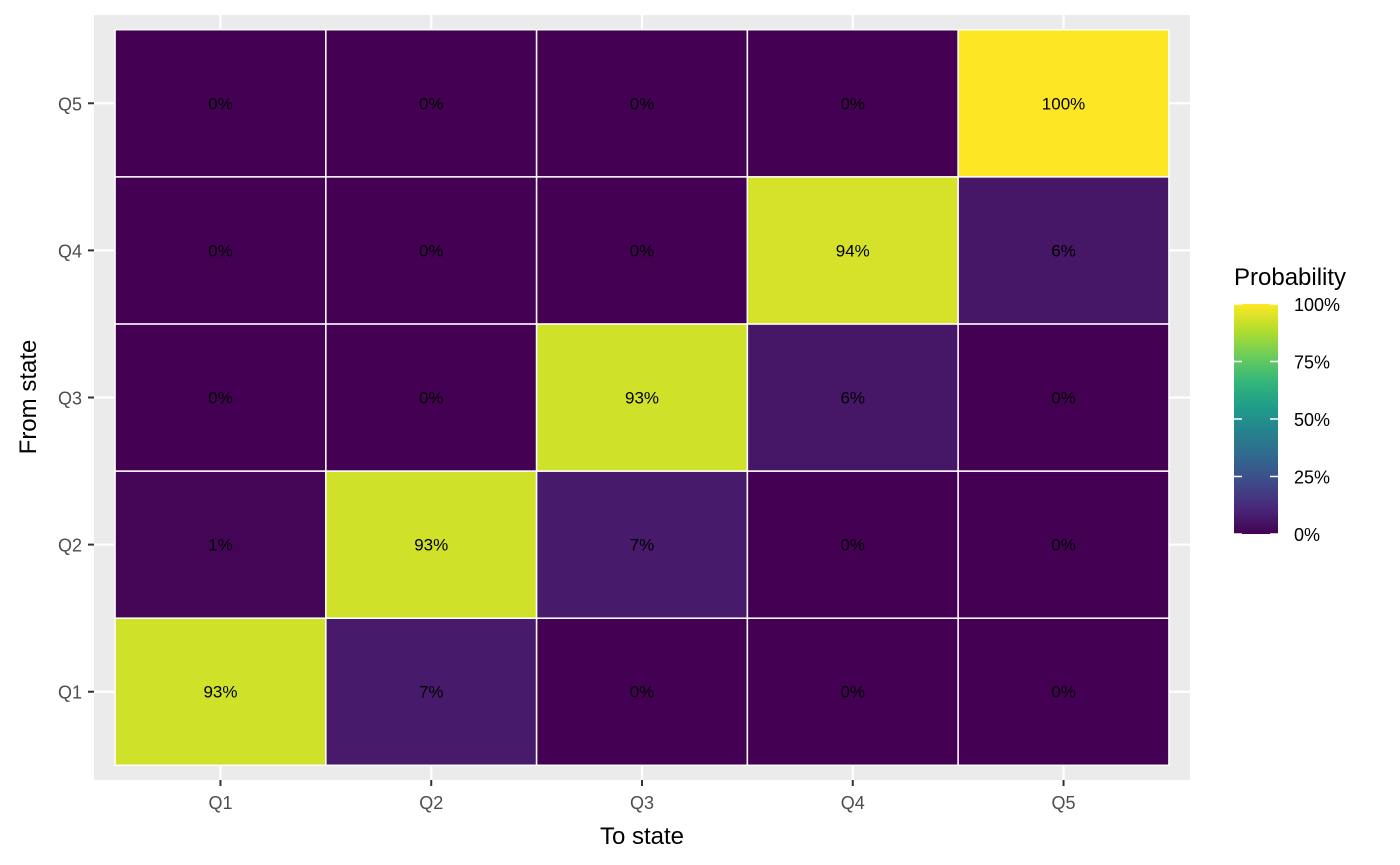 The height and width of the screenshot is (865, 1400). I want to click on cell-label-q3-to-q4: 6%, so click(852, 398).